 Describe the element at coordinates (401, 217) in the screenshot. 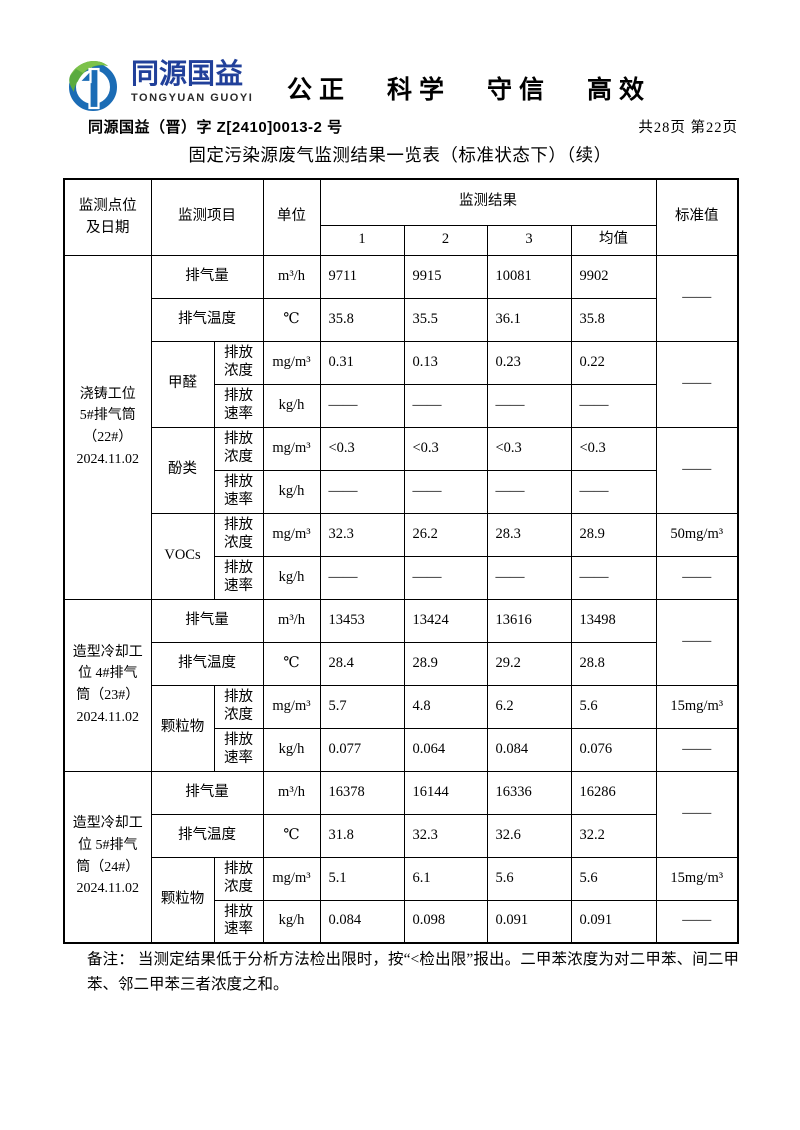

I see `table-header-row: 监测点位 及日期 监测项目 单位 监测结果 标准值` at that location.